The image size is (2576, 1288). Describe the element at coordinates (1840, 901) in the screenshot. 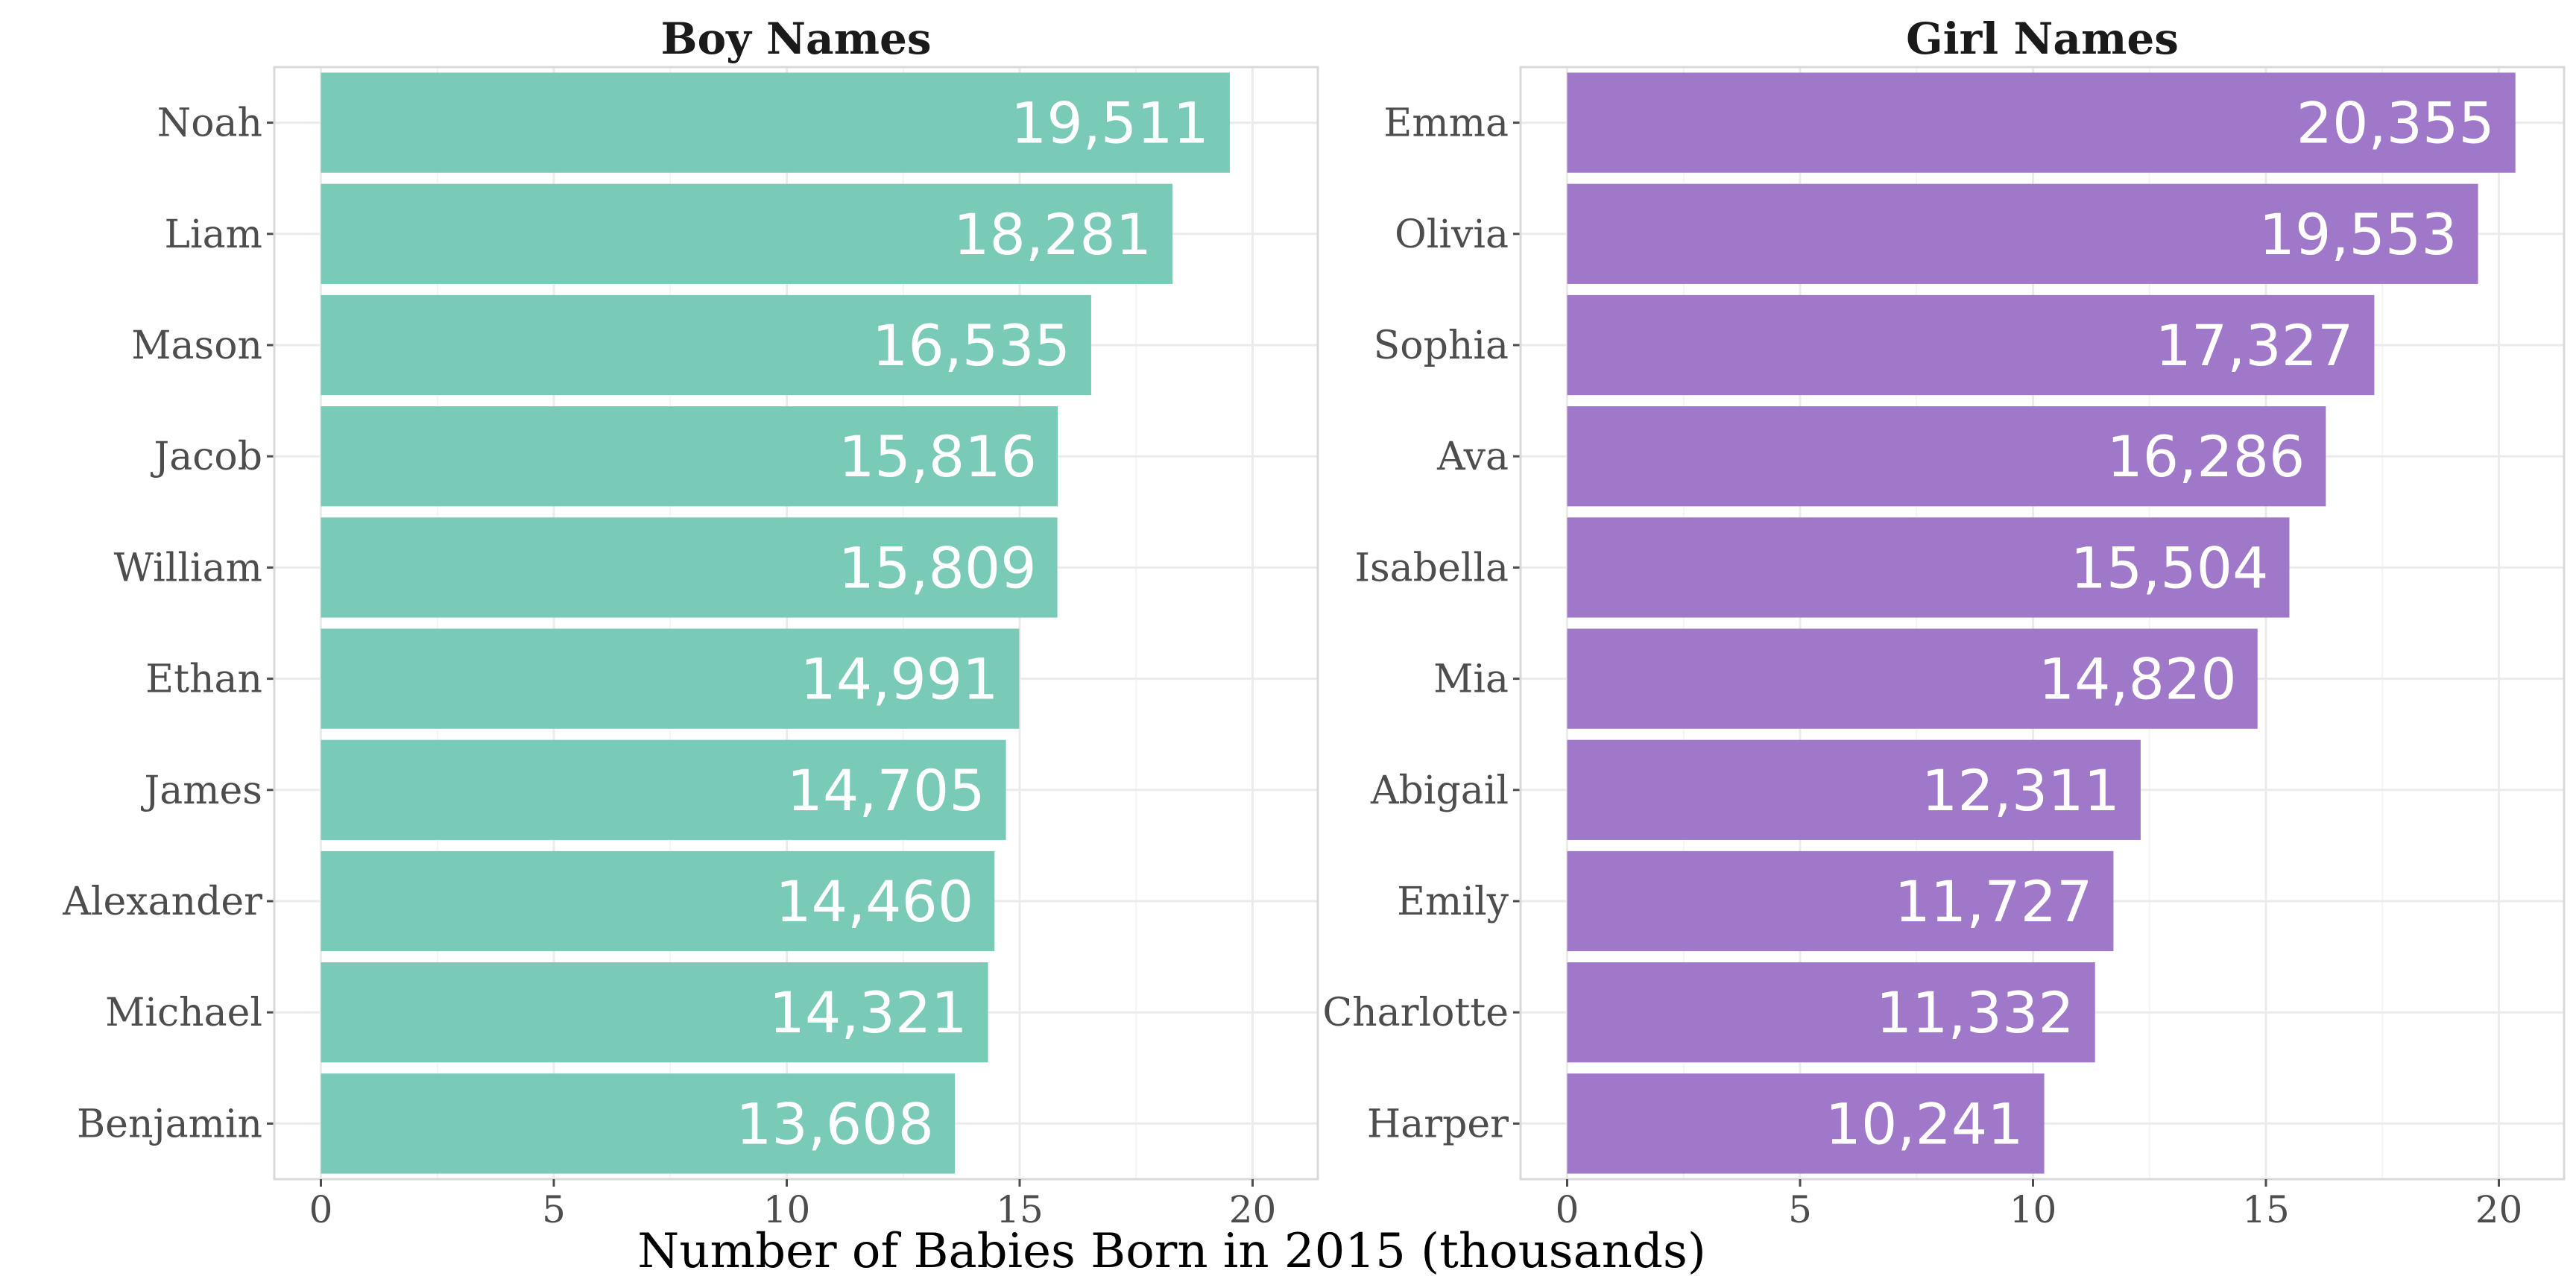

I see `bar-emily` at that location.